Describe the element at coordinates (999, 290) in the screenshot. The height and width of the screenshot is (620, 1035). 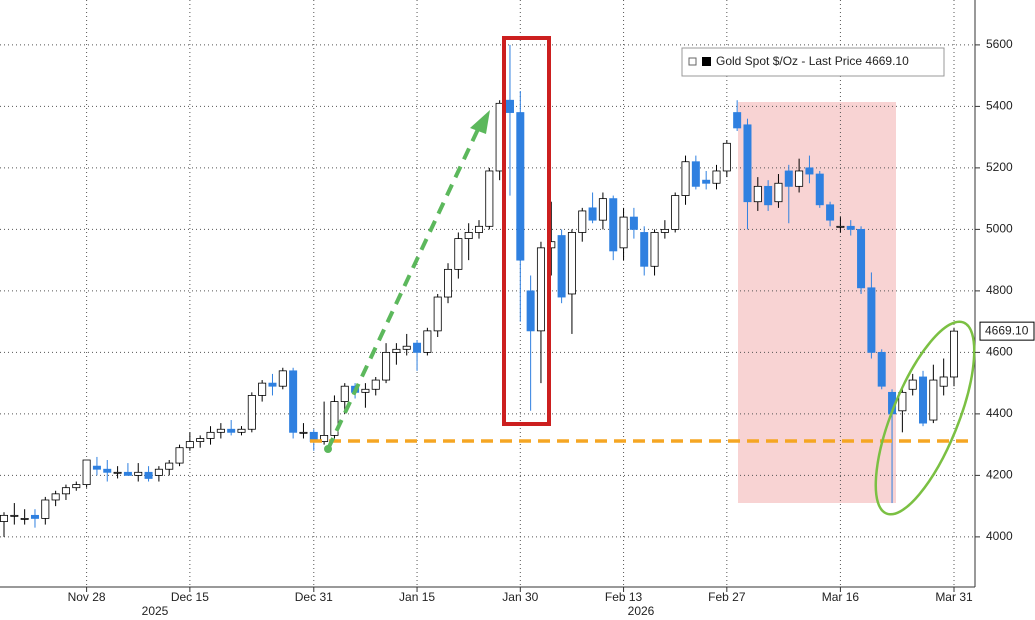
I see `y-tick-label: 4800` at that location.